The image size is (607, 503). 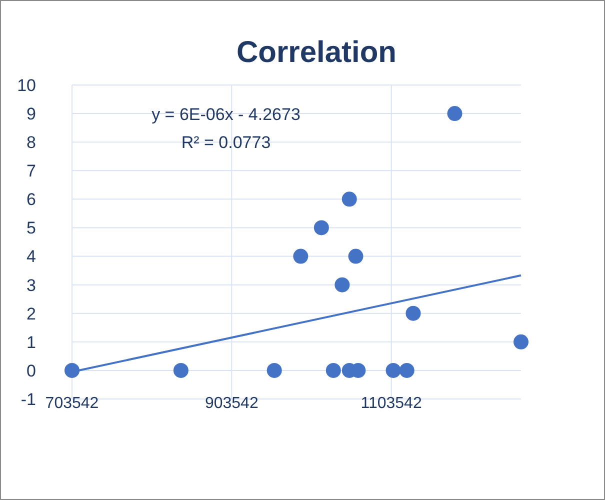 I want to click on x-tick-label: 703542, so click(x=72, y=403).